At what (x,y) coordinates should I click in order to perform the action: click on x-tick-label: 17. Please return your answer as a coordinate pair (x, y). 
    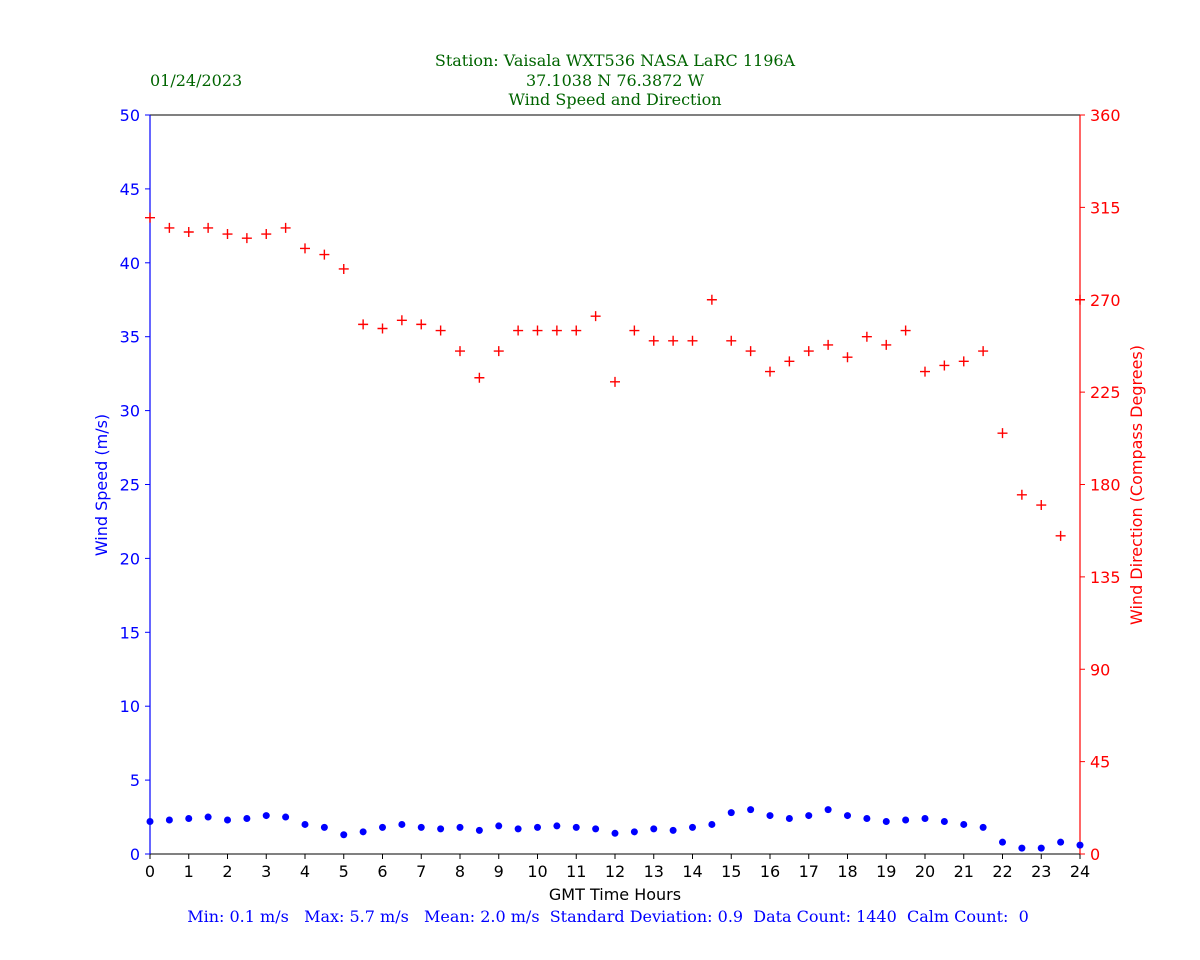
    Looking at the image, I should click on (809, 871).